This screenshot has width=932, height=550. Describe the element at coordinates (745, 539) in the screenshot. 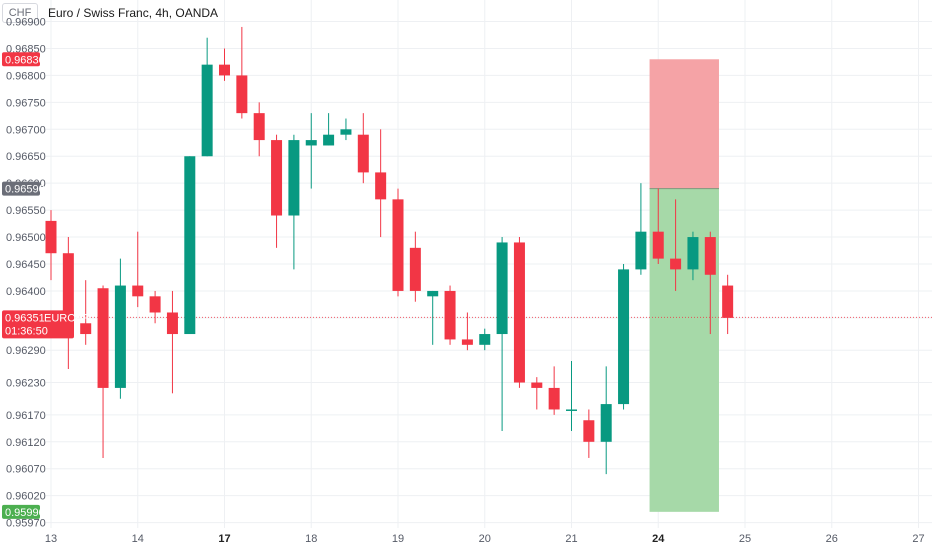

I see `x-tick-label: 25` at that location.